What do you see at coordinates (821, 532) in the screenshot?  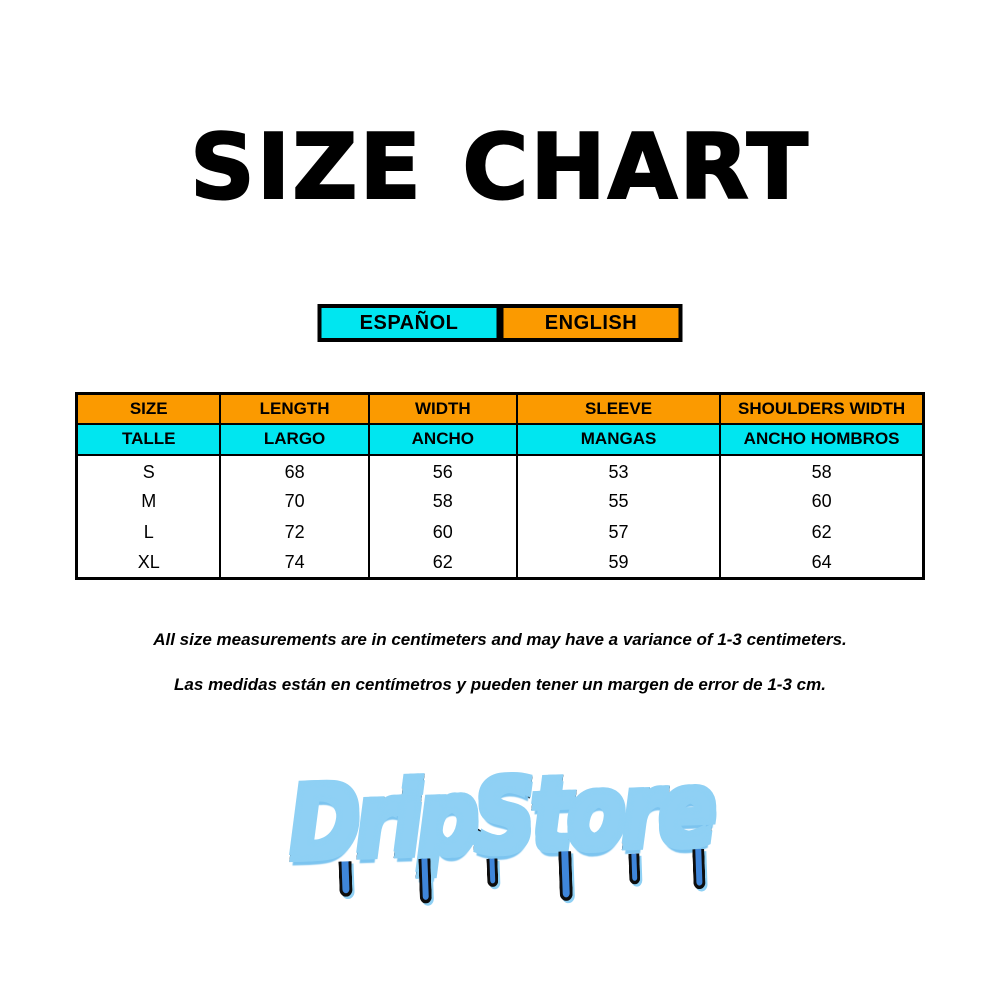 I see `cell-shoulders: 62` at bounding box center [821, 532].